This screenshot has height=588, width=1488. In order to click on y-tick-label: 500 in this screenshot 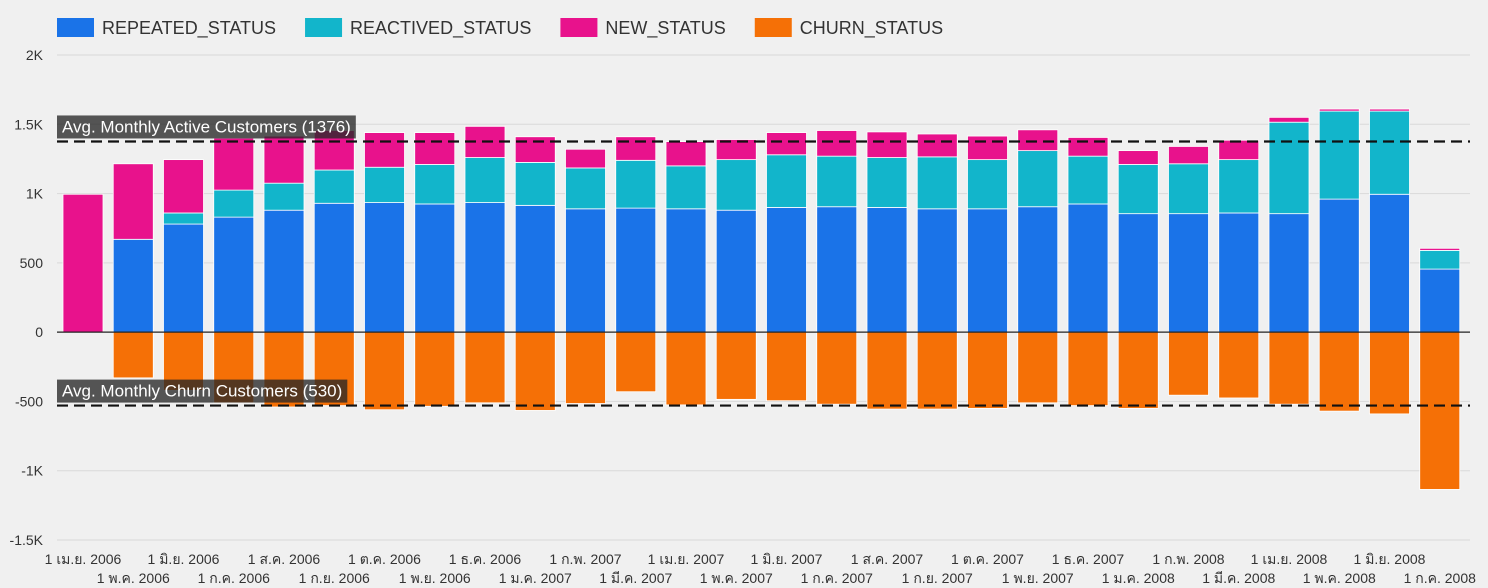, I will do `click(32, 263)`.